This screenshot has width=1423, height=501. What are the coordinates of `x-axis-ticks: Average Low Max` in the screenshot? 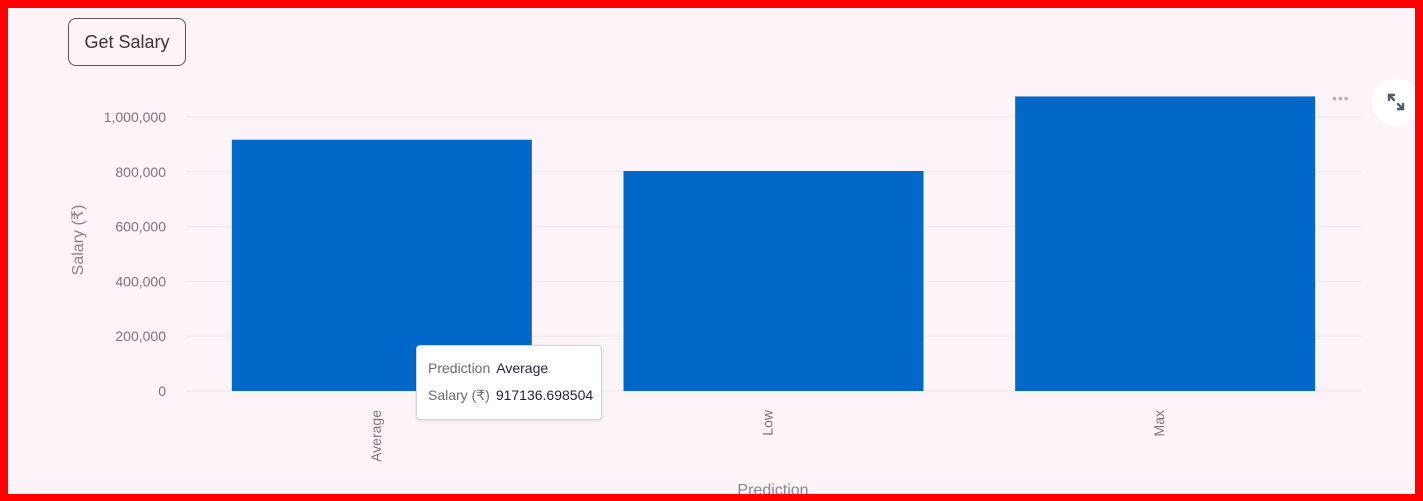 It's located at (767, 435).